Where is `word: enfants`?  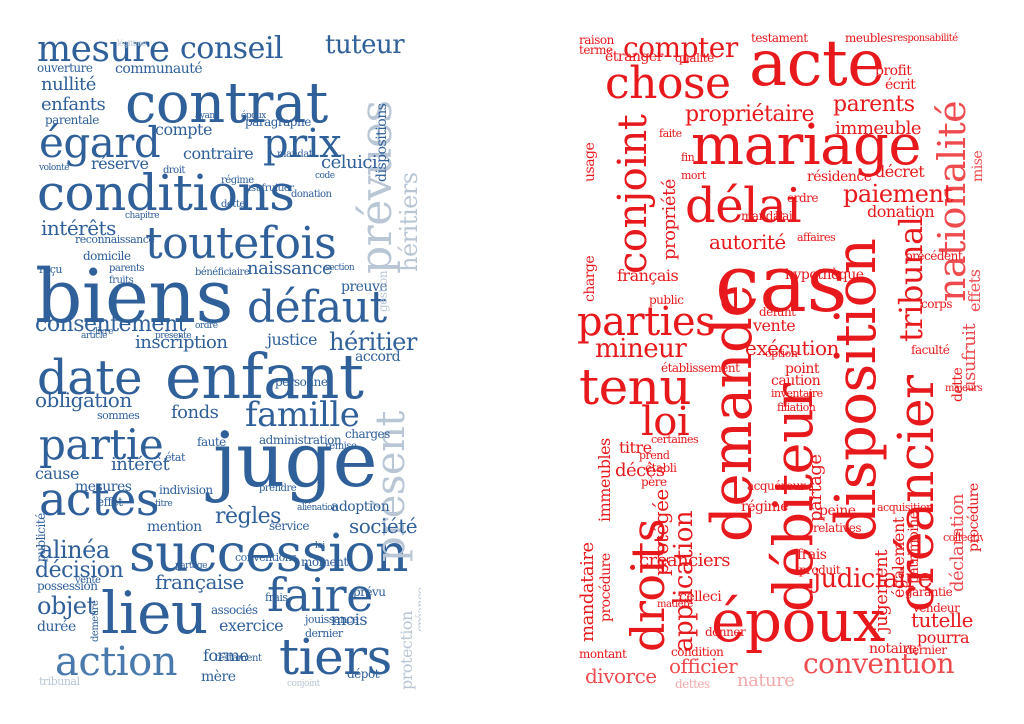 word: enfants is located at coordinates (73, 104).